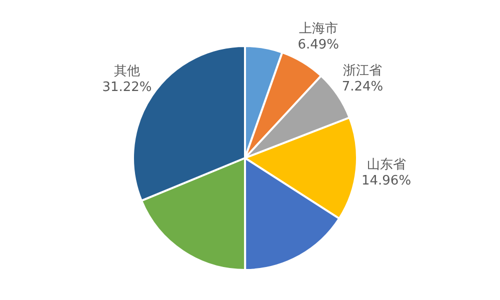  Describe the element at coordinates (127, 87) in the screenshot. I see `data-label: 31.22%` at that location.